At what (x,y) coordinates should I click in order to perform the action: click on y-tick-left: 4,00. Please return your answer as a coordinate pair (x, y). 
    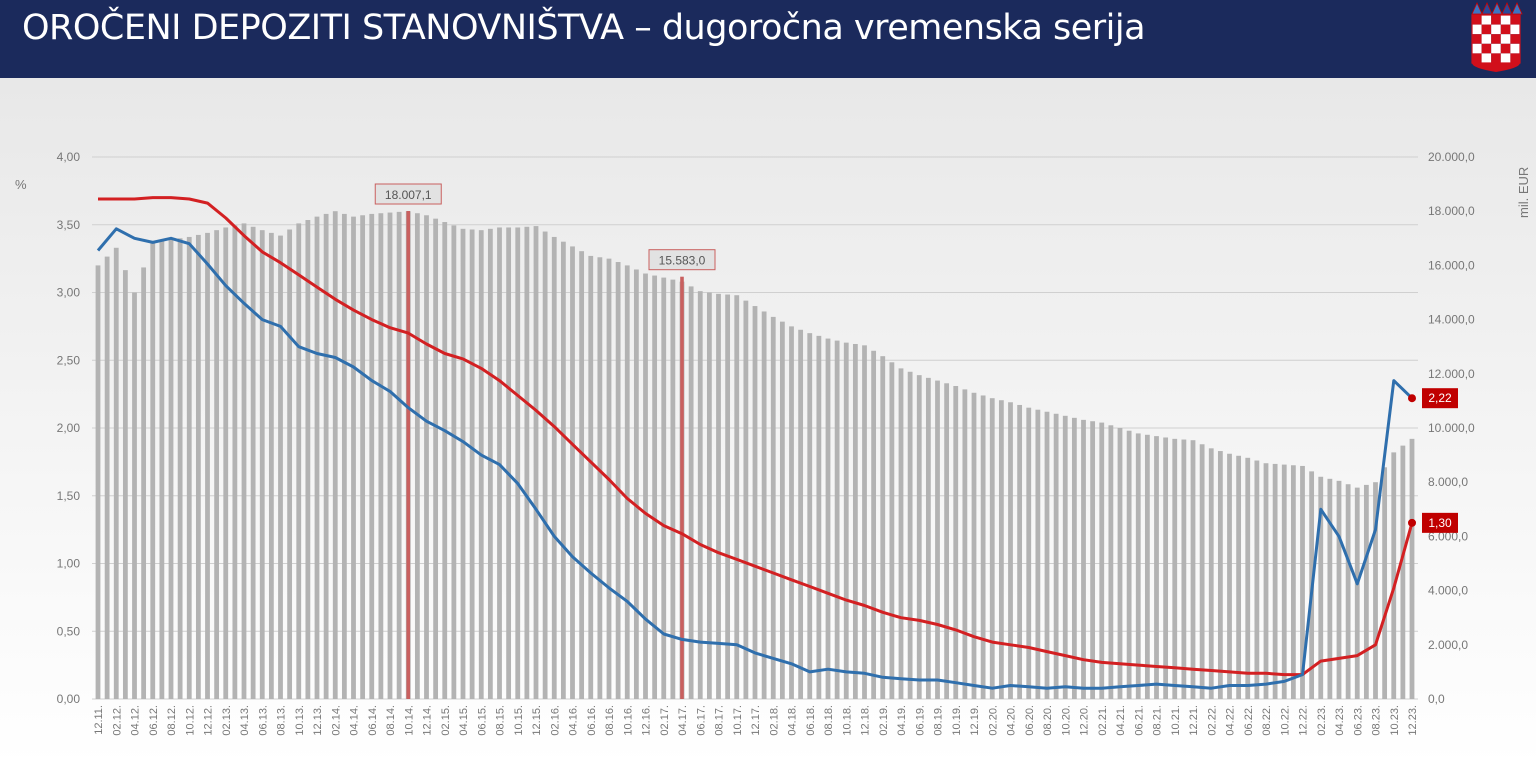
    Looking at the image, I should click on (69, 157).